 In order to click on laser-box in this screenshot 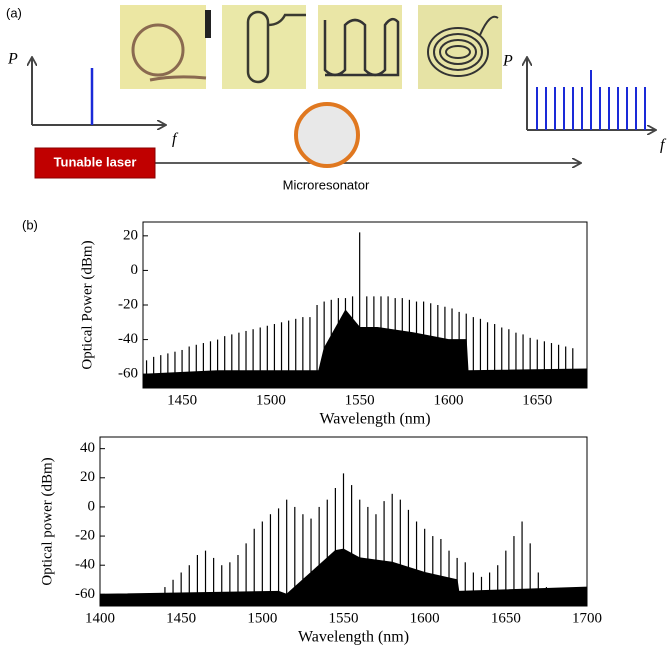, I will do `click(95, 163)`.